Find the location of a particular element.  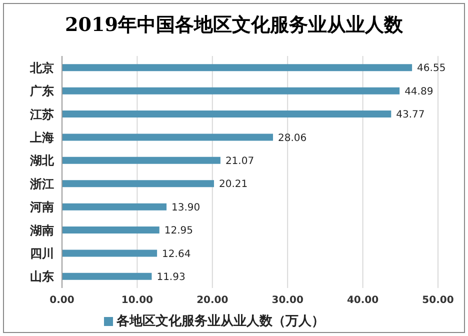

data-label: 13.90 is located at coordinates (186, 208).